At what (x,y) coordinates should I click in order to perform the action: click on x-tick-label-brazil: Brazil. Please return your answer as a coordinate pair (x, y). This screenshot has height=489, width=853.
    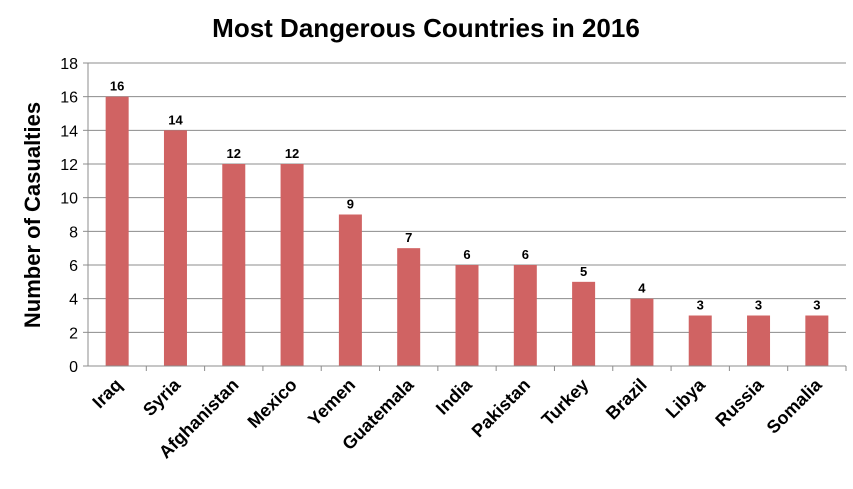
    Looking at the image, I should click on (626, 399).